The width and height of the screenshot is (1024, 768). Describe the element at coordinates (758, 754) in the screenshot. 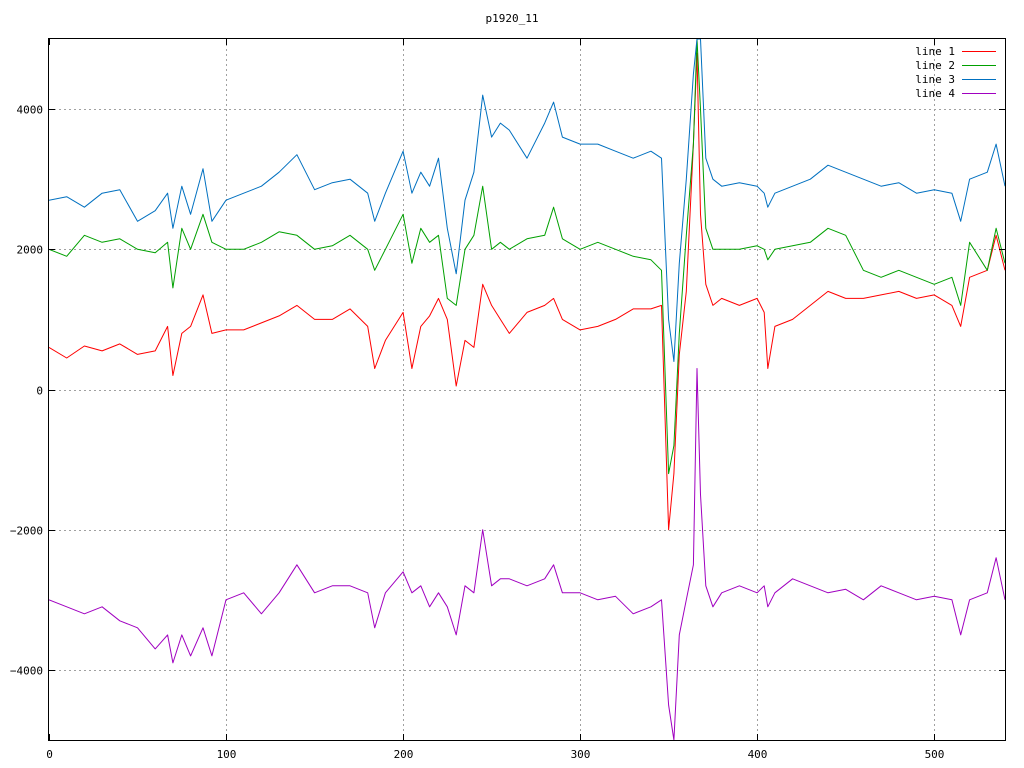

I see `x-tick-label: 400` at that location.